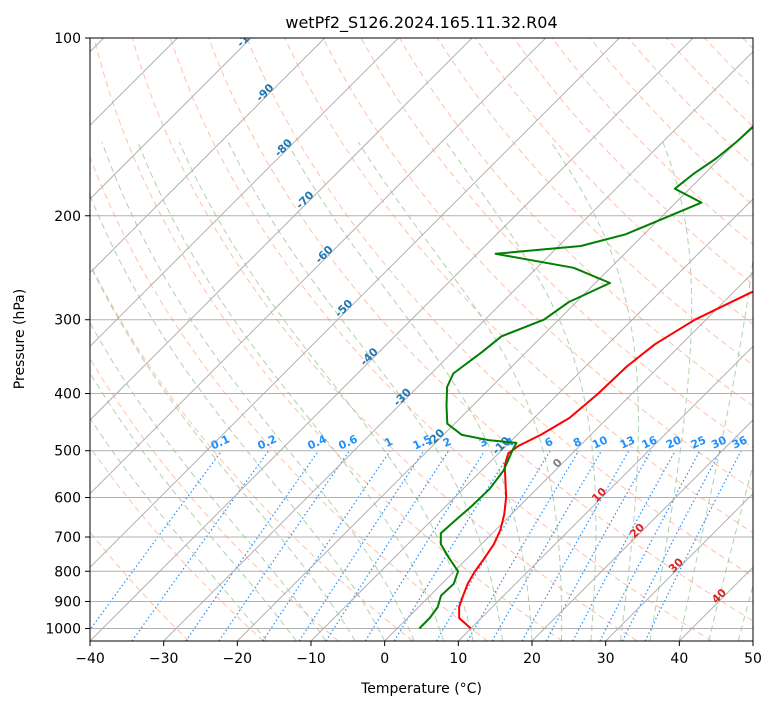 The height and width of the screenshot is (712, 775). Describe the element at coordinates (67, 452) in the screenshot. I see `y-tick-label: 500` at that location.